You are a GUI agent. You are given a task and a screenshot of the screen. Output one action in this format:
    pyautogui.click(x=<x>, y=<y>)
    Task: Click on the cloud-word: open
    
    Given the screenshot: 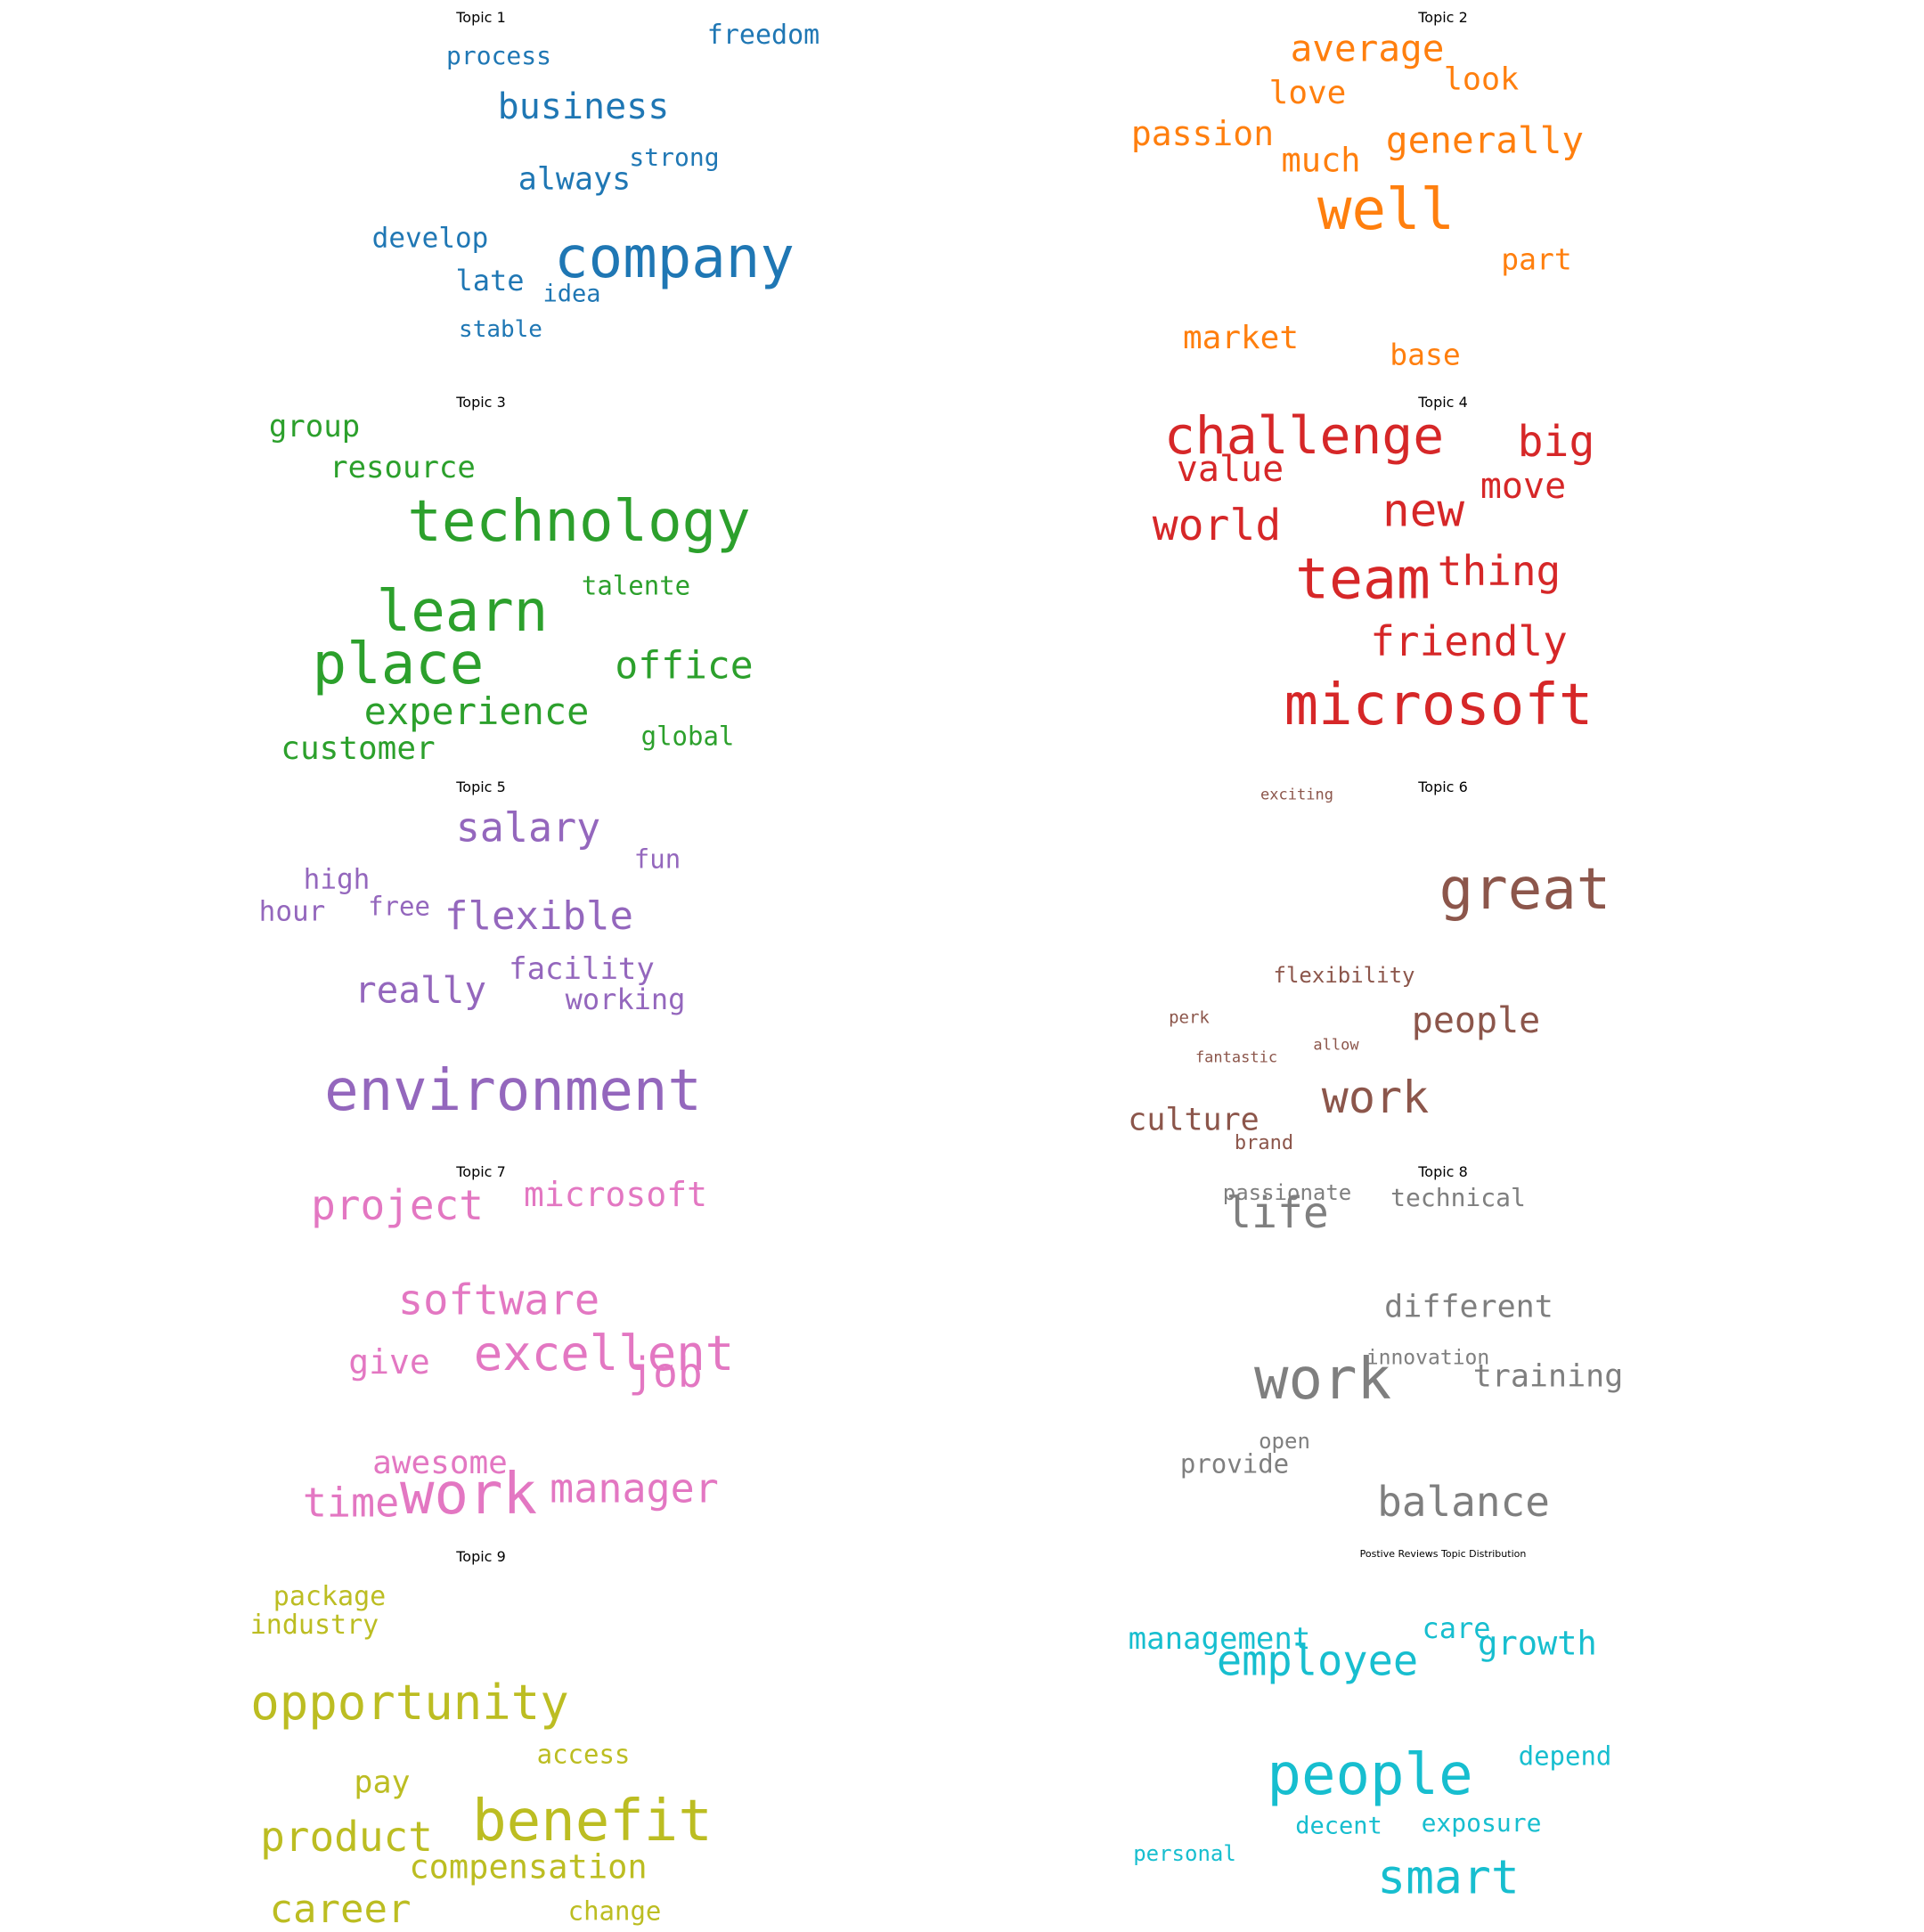 What is the action you would take?
    pyautogui.click(x=1284, y=1441)
    